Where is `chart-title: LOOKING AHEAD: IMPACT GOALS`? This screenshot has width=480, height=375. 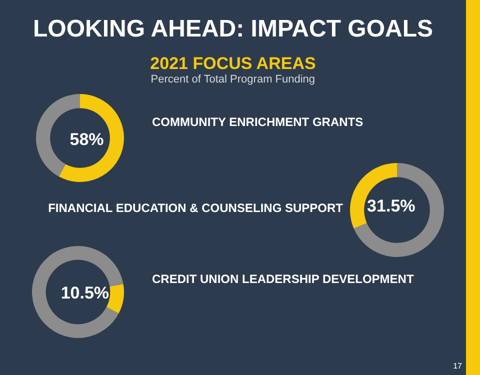
chart-title: LOOKING AHEAD: IMPACT GOALS is located at coordinates (233, 29).